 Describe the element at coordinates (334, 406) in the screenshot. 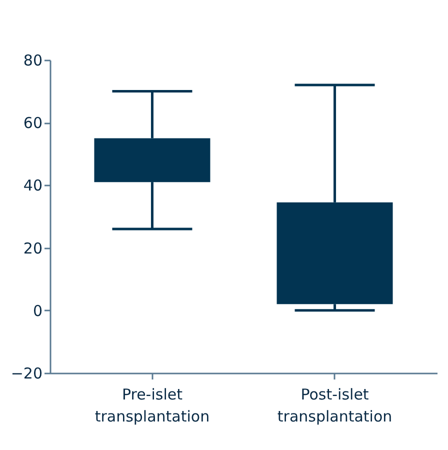

I see `x-tick-label: Post-islet transplantation` at that location.